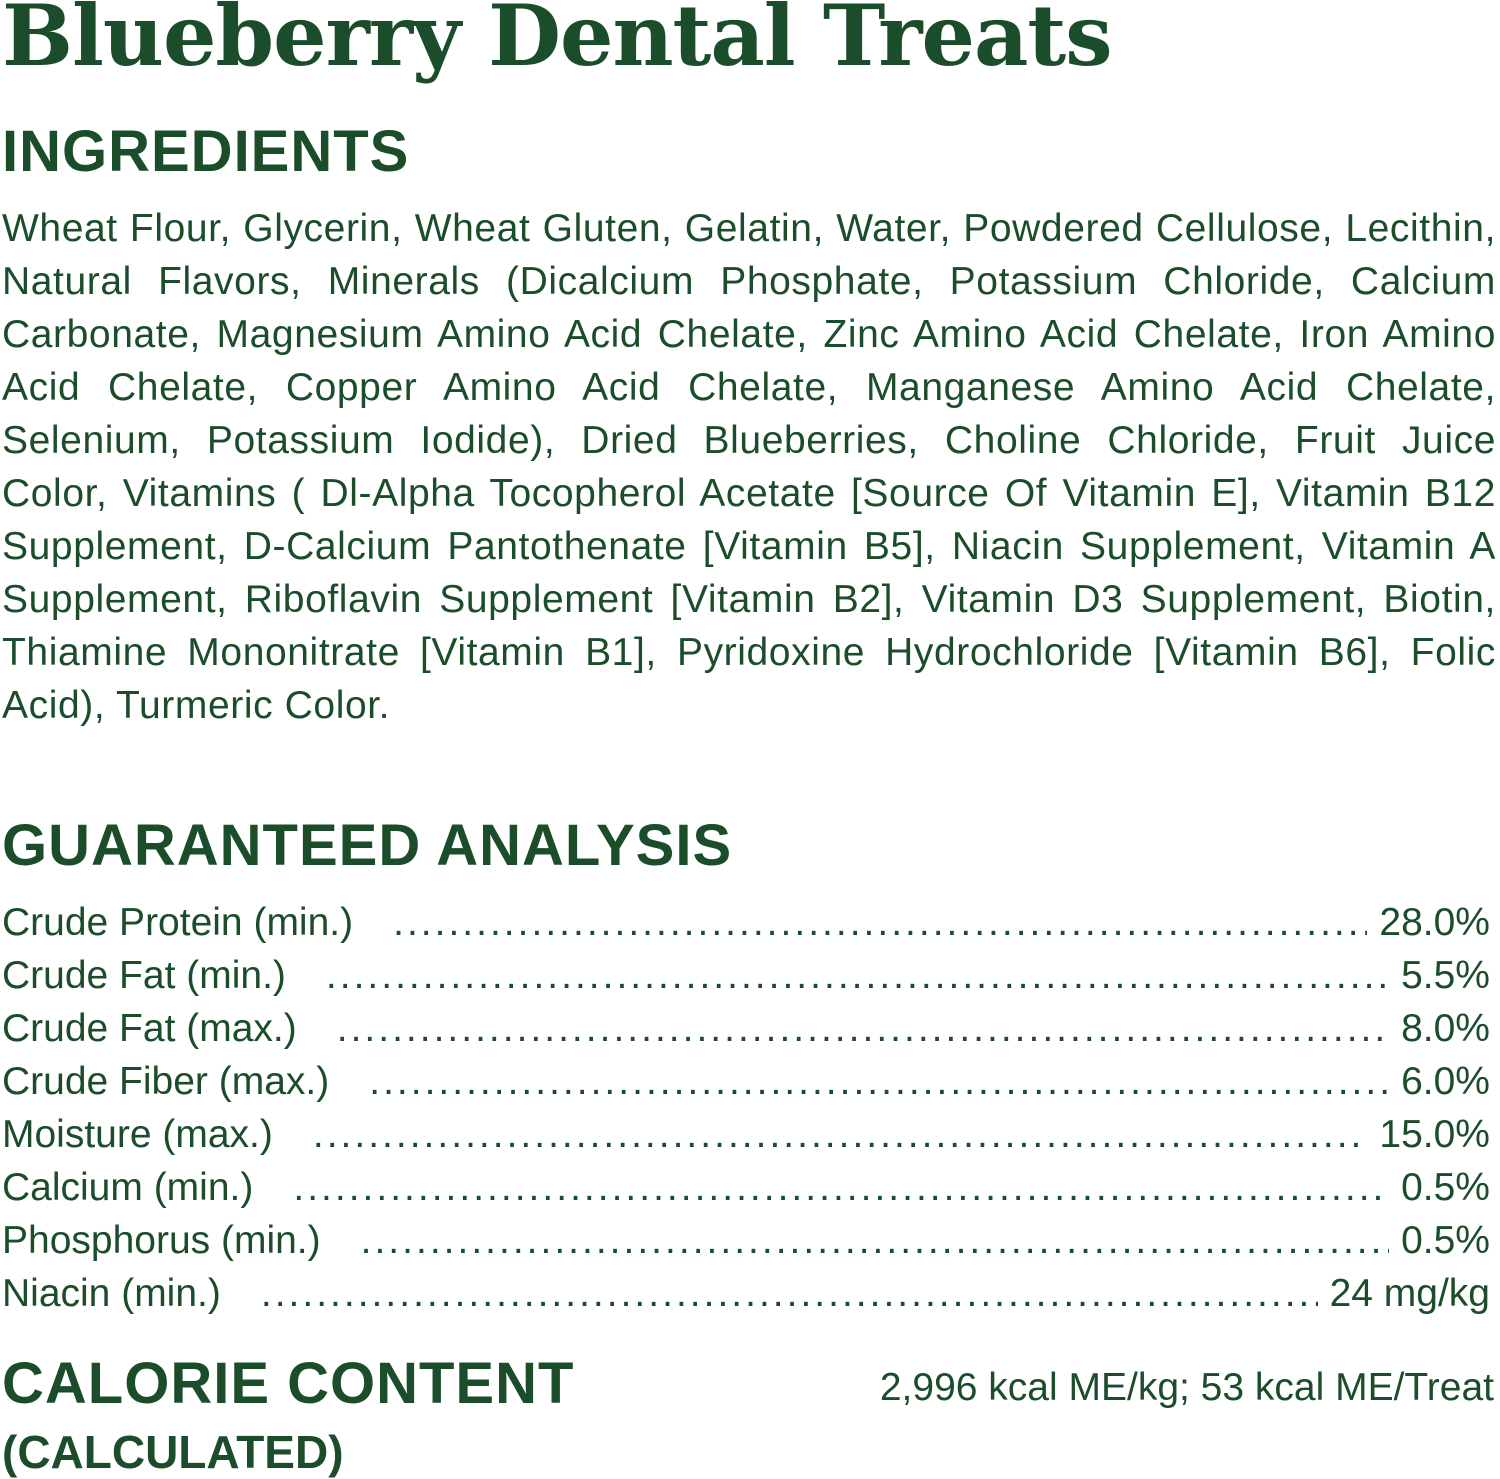  I want to click on analysis-label: Crude Fat (max.), so click(149, 1028).